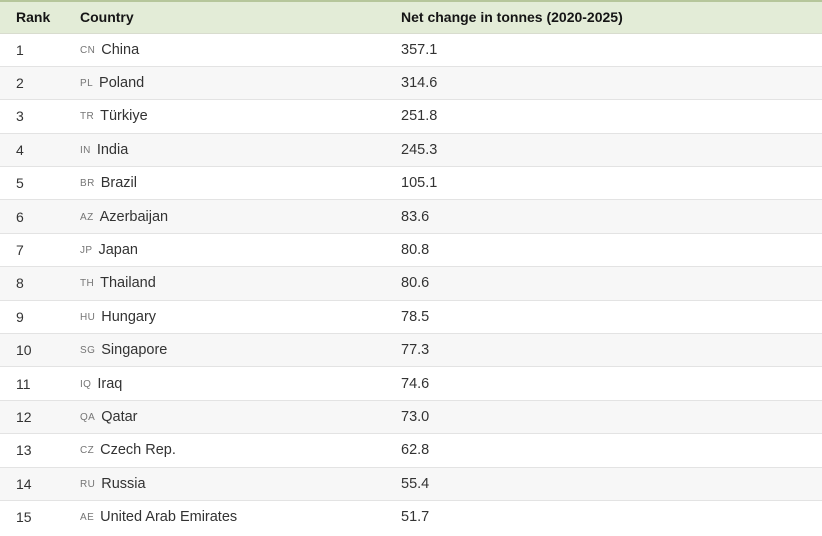 The width and height of the screenshot is (822, 536). What do you see at coordinates (88, 50) in the screenshot?
I see `country-code: CN` at bounding box center [88, 50].